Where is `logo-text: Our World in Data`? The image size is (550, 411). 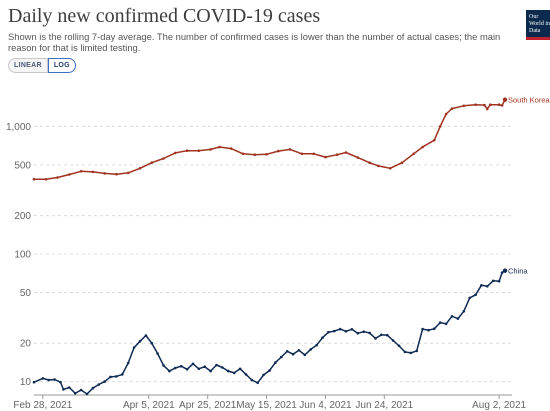
logo-text: Our World in Data is located at coordinates (539, 24).